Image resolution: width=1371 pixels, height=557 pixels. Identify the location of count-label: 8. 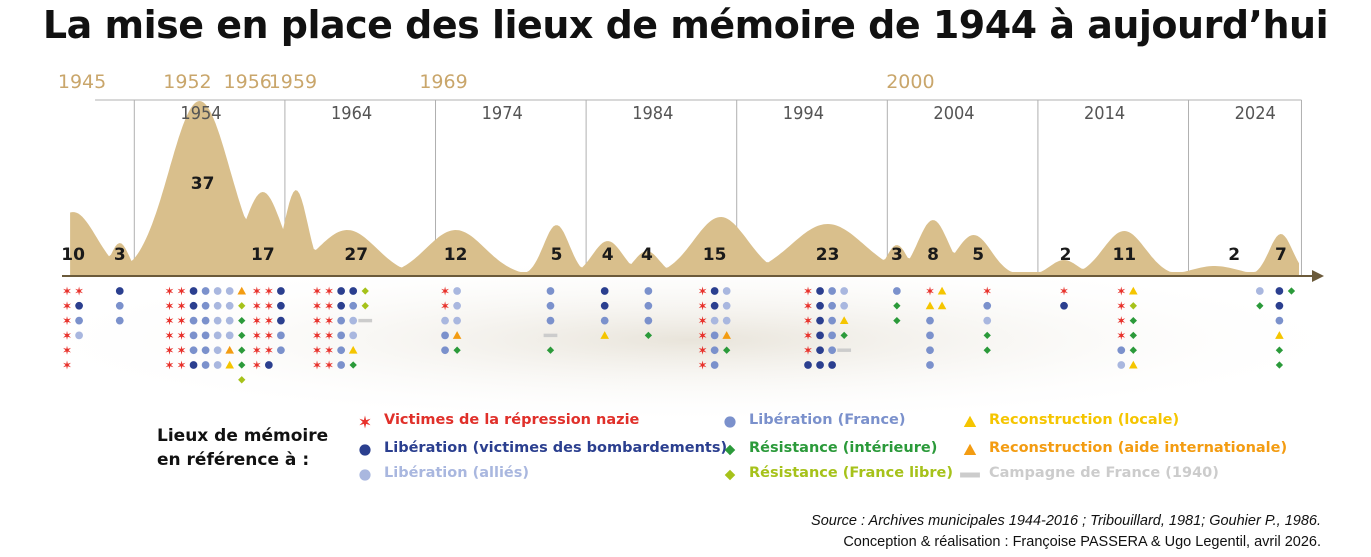
(933, 255).